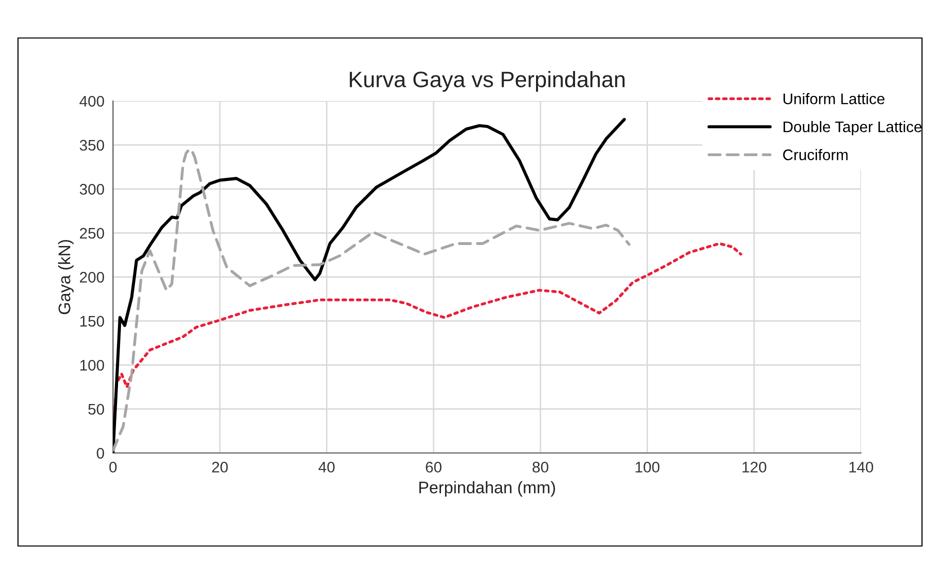 This screenshot has width=942, height=569. Describe the element at coordinates (92, 145) in the screenshot. I see `y-tick-label: 350` at that location.